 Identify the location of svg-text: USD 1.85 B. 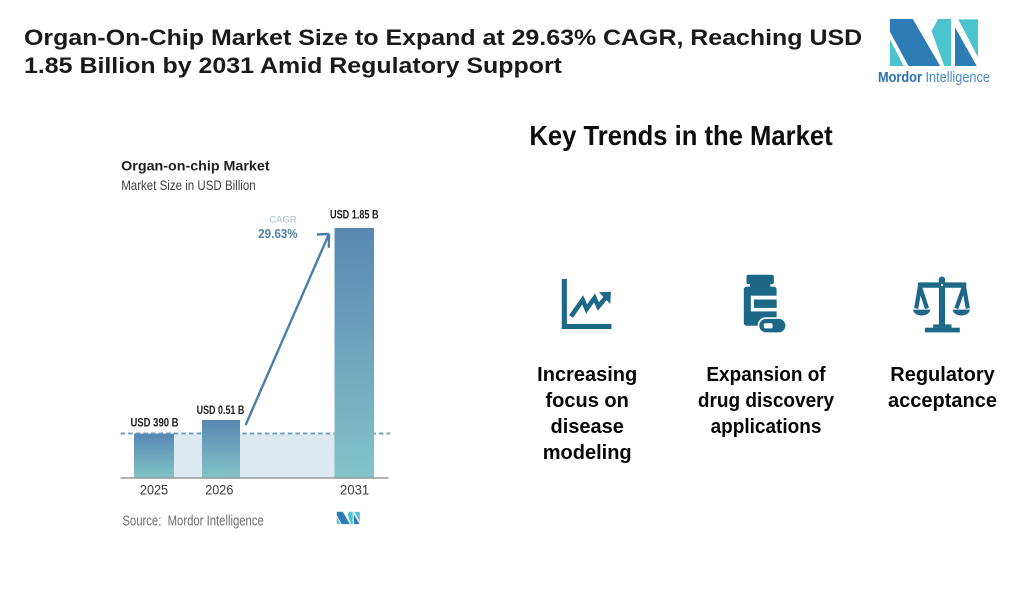
(354, 216).